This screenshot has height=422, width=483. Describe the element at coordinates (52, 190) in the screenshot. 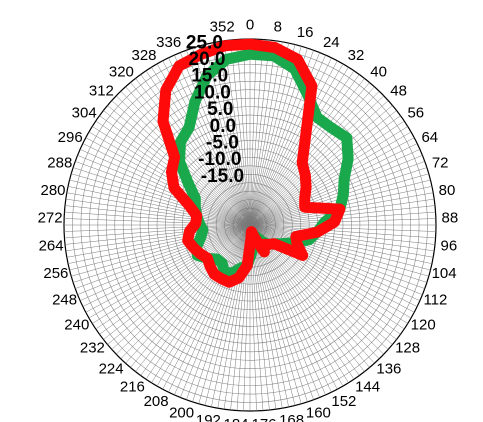

I see `angle-tick-label: 280` at that location.